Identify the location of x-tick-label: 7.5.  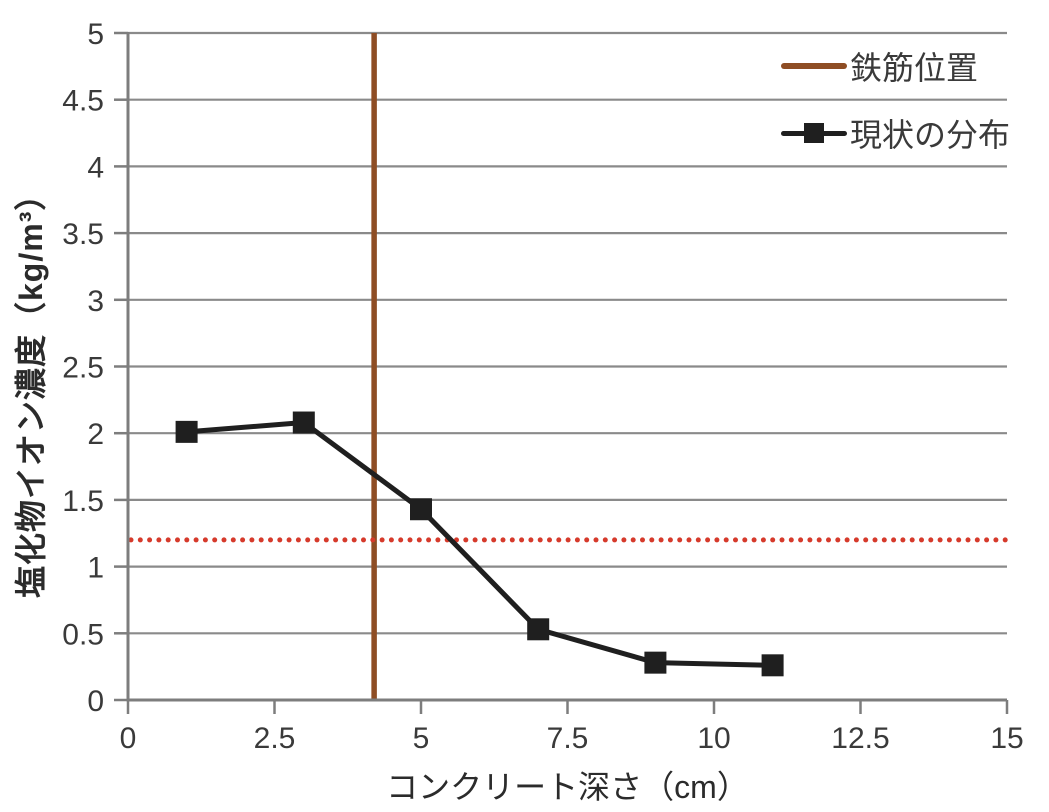
(568, 738).